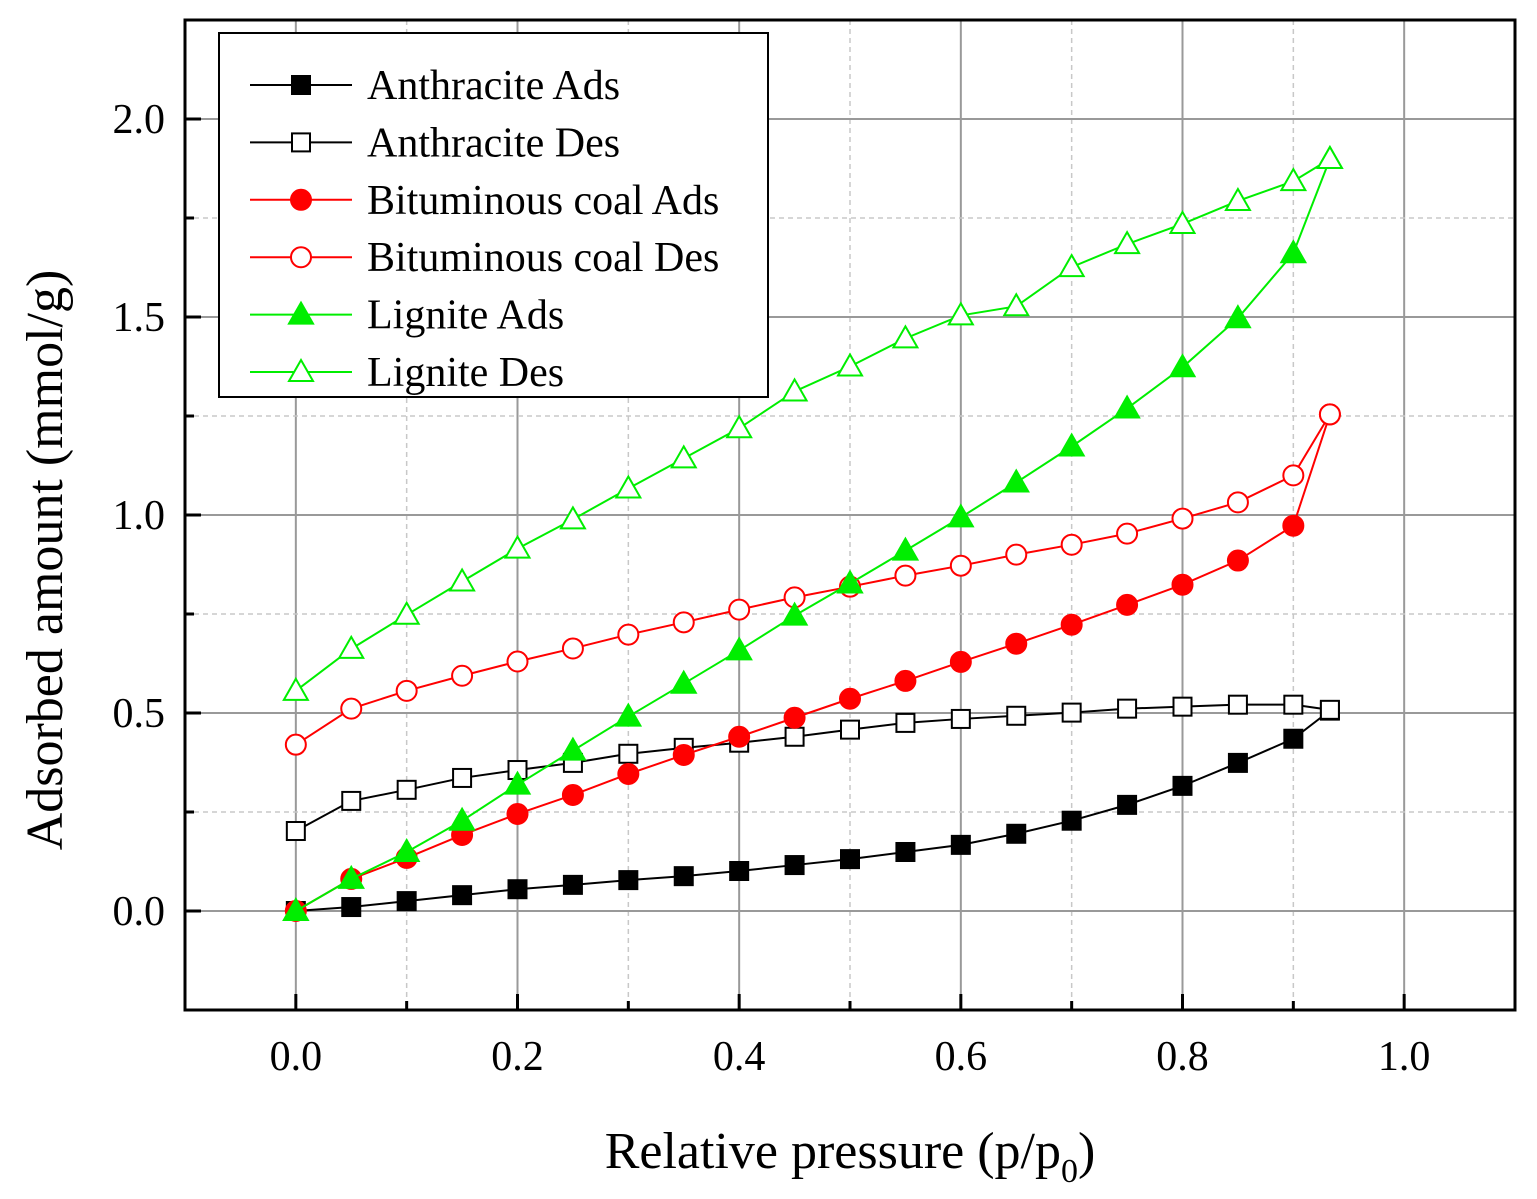  I want to click on x-tick-label: 0.6, so click(961, 1057).